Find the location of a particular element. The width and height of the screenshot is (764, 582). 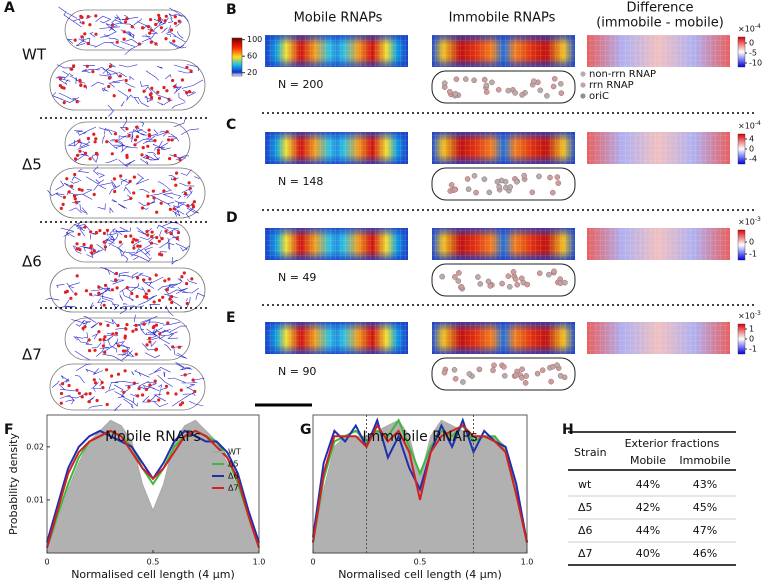

table-header: Immobile is located at coordinates (704, 460).